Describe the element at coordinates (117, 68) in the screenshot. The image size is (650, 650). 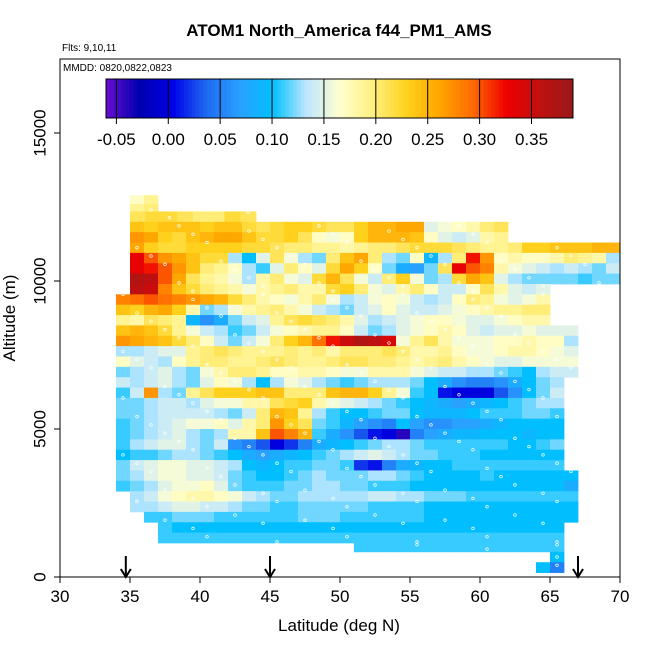
I see `dates-annotation: MMDD: 0820,0822,0823` at that location.